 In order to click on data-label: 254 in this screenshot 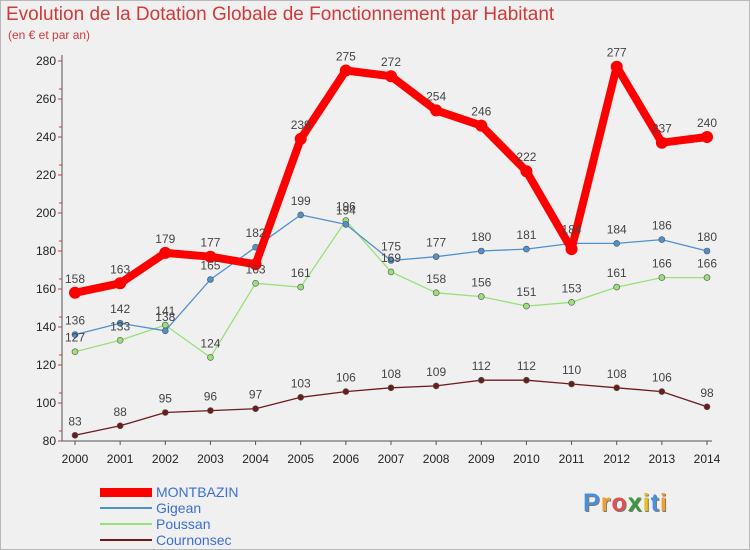, I will do `click(436, 96)`.